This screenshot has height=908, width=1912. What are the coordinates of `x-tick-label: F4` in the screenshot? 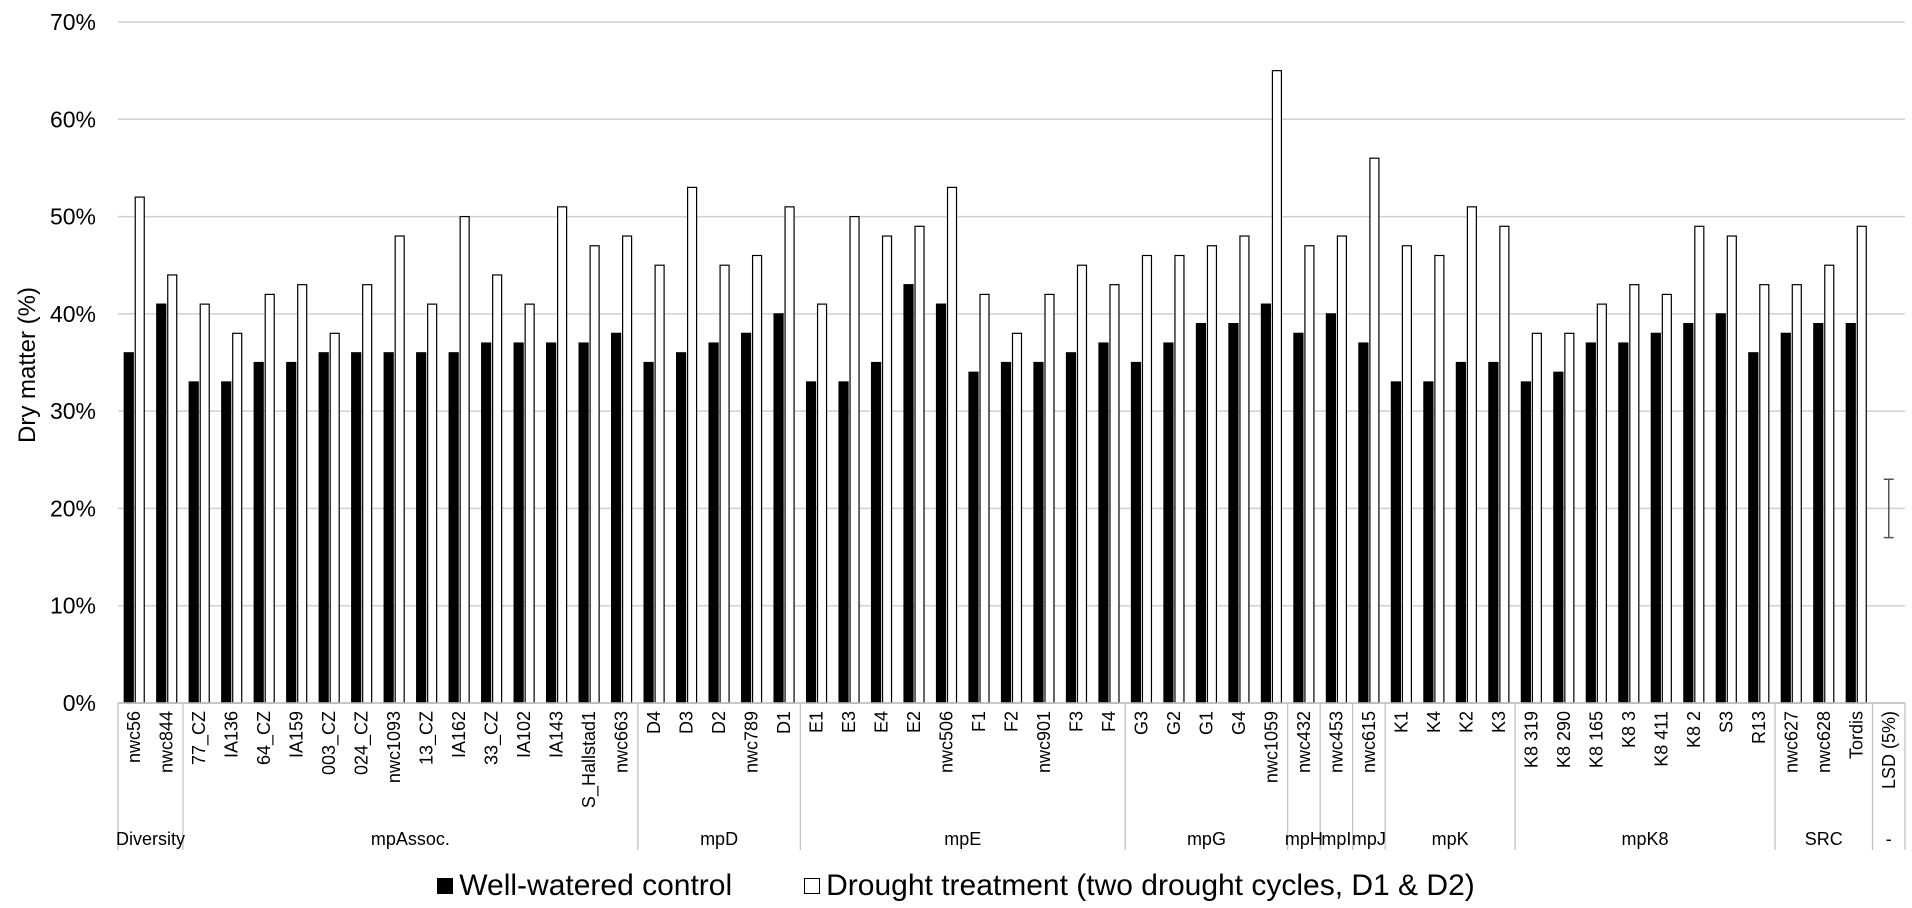 It's located at (1109, 721).